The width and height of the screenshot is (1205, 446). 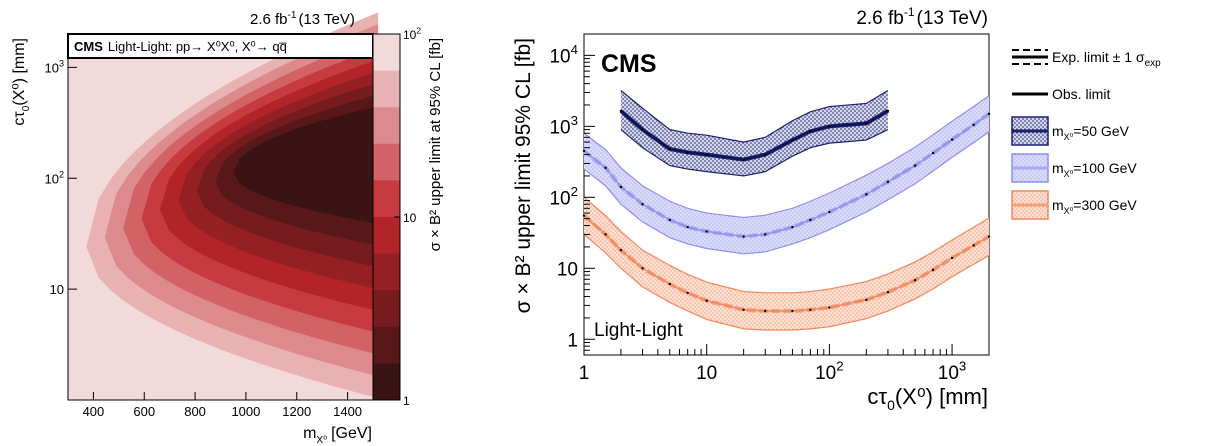 What do you see at coordinates (572, 340) in the screenshot?
I see `y-tick-label: 1` at bounding box center [572, 340].